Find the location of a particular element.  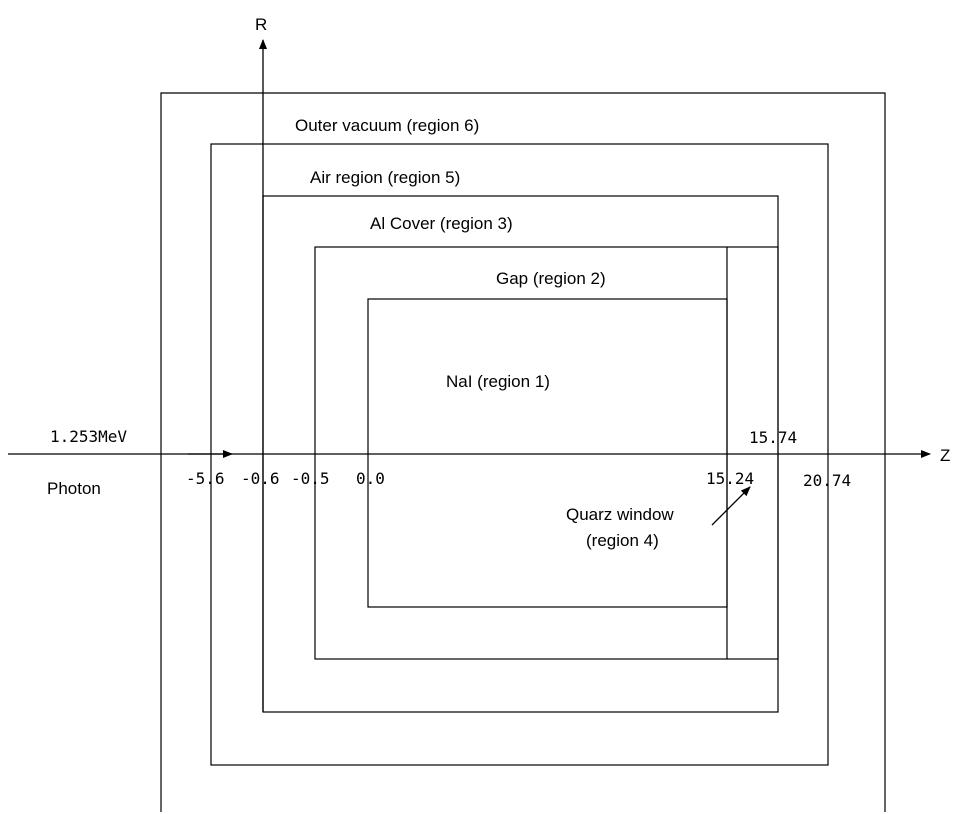

z-tick-label: -5.6 is located at coordinates (205, 478).